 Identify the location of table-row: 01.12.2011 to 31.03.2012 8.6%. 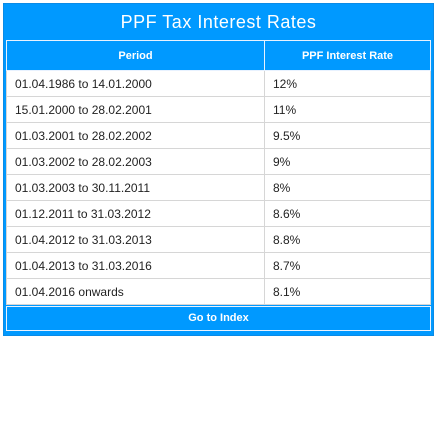
(218, 213).